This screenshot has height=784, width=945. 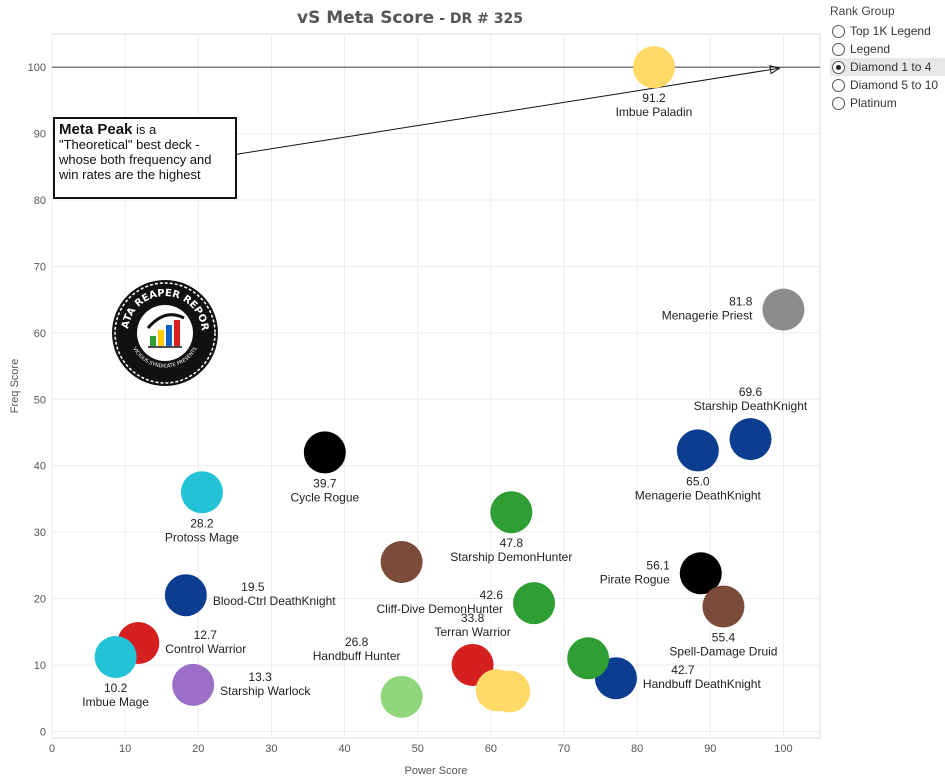 I want to click on y-tick-label: 100, so click(x=37, y=68).